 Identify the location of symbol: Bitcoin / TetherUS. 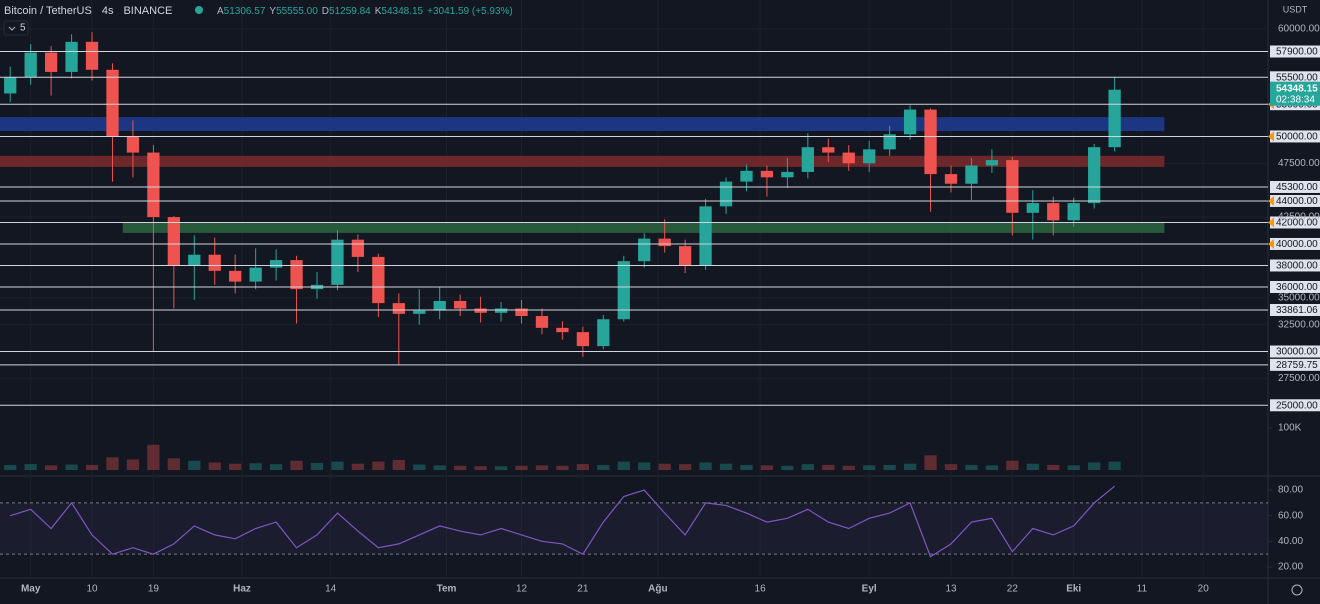
(48, 11).